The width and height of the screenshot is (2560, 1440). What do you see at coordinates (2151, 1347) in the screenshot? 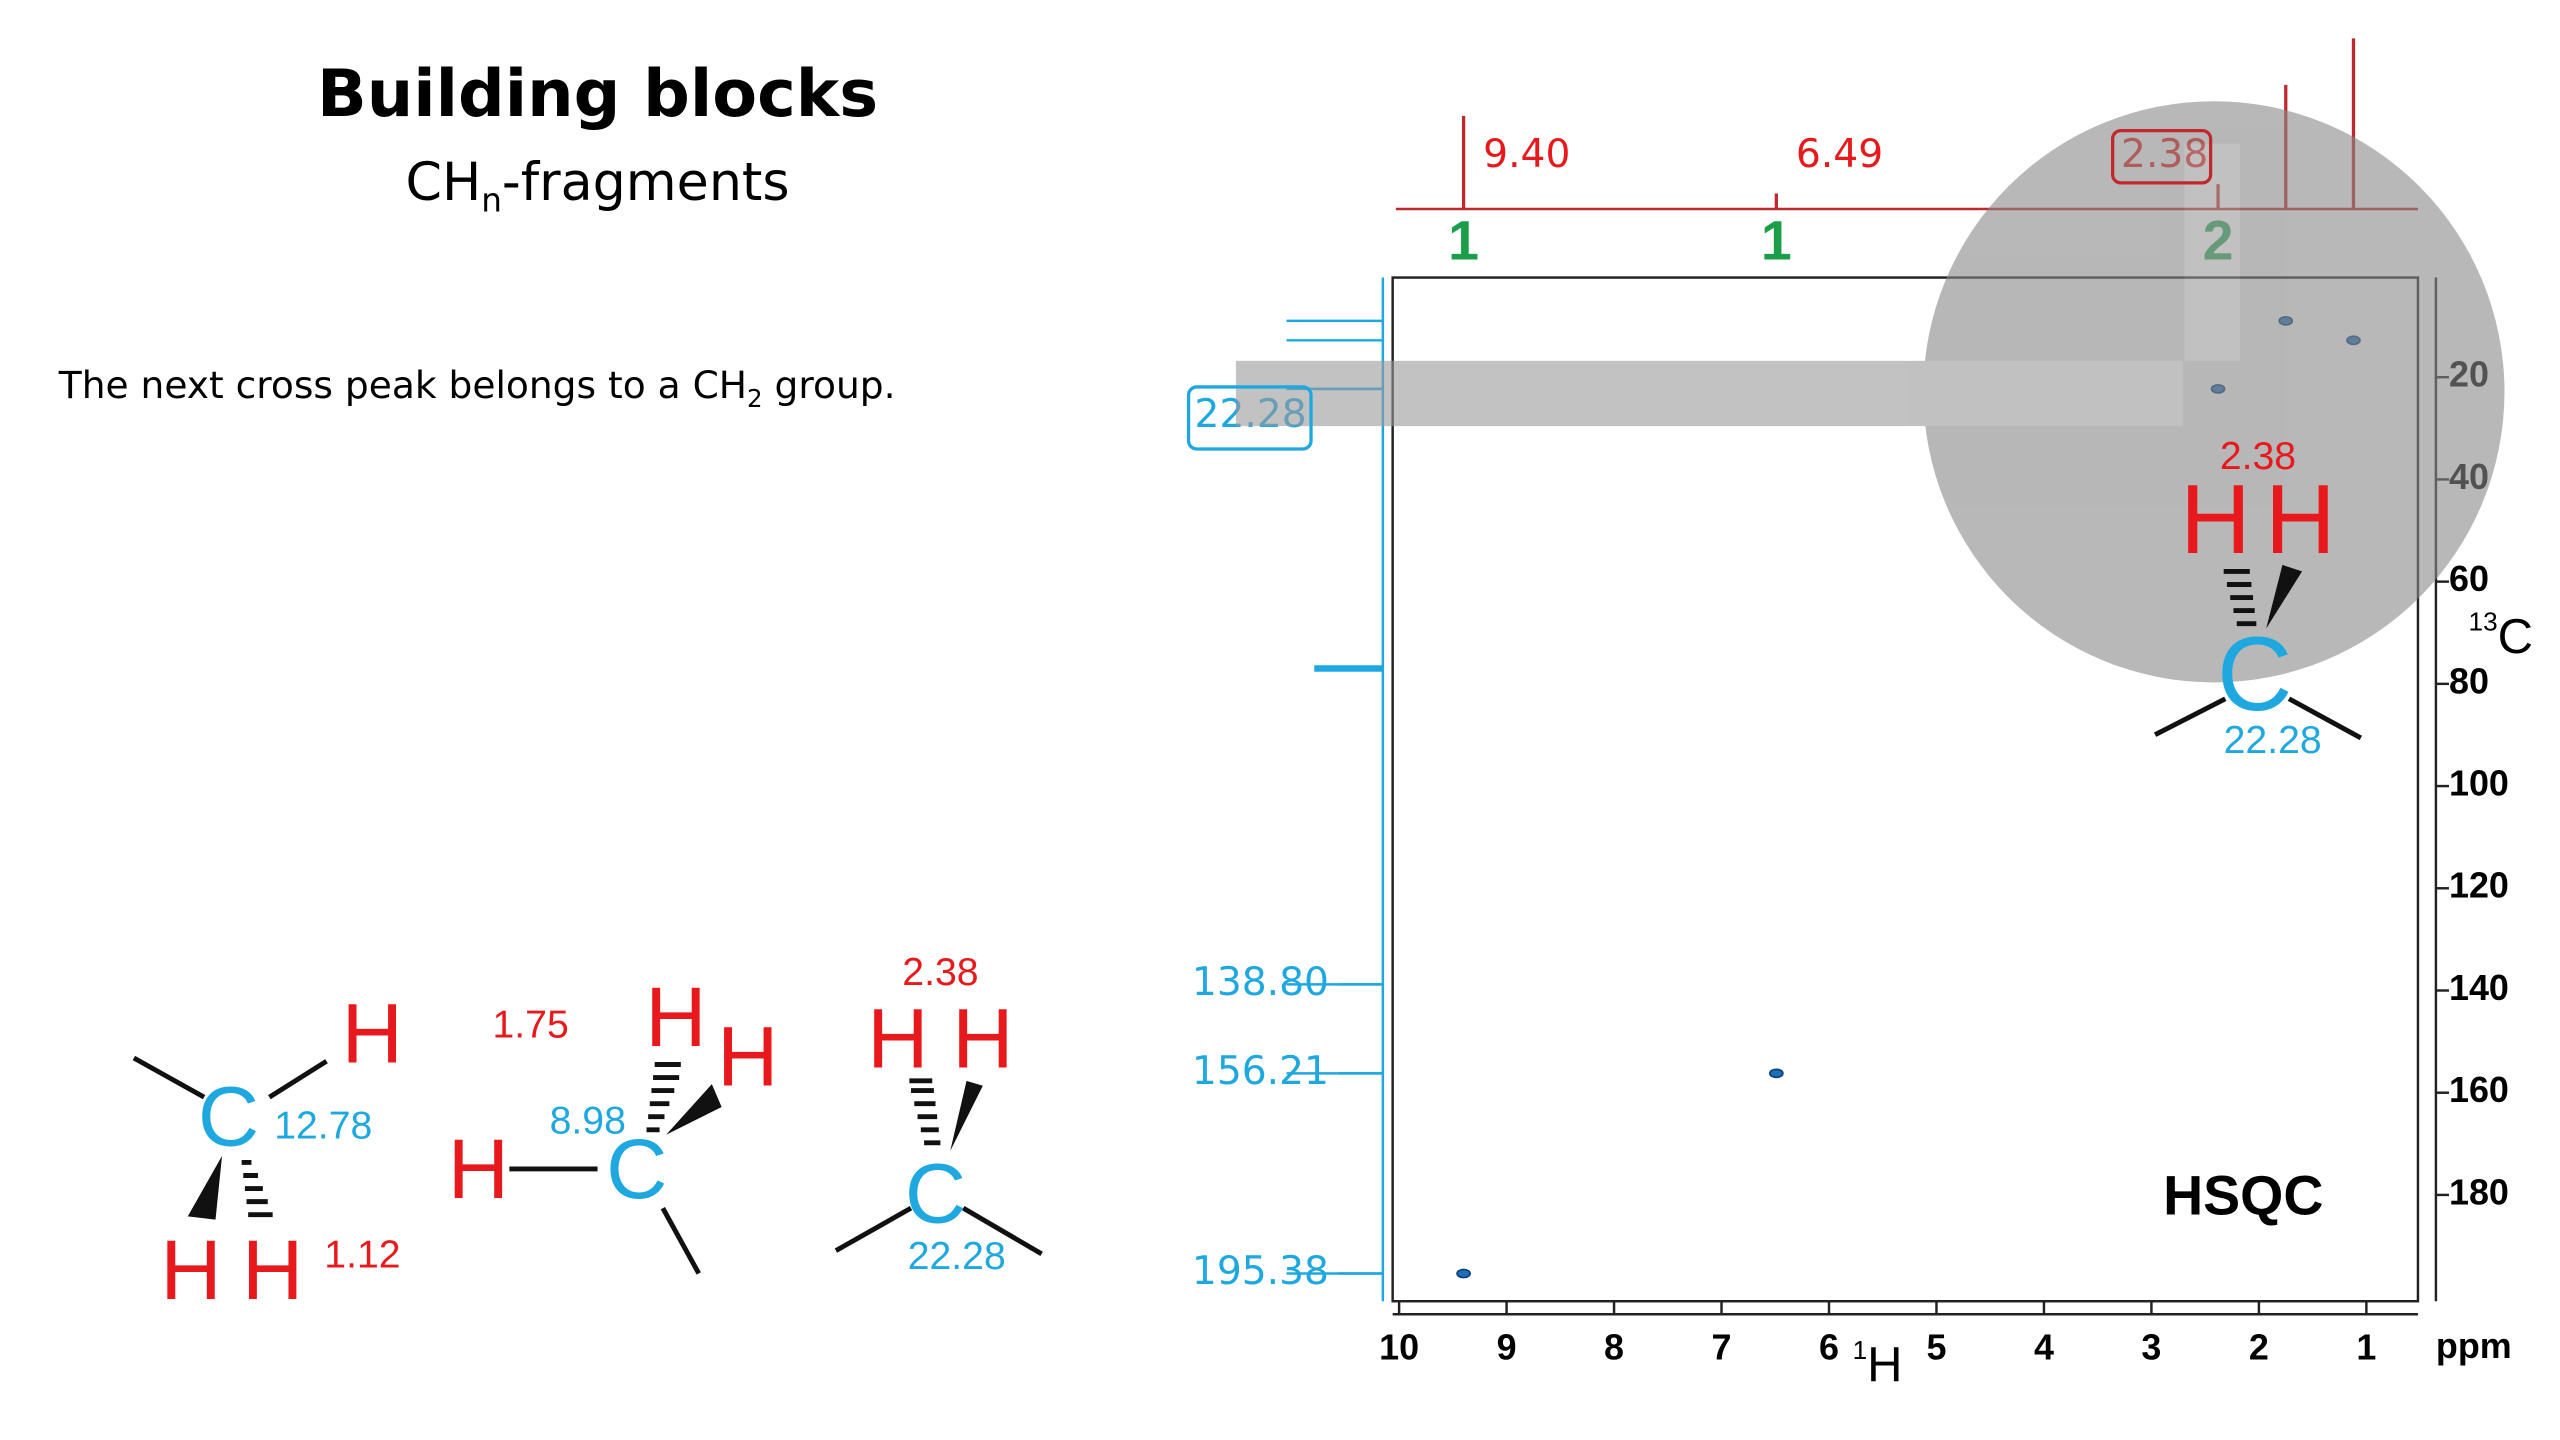
I see `x-tick-label: 3` at bounding box center [2151, 1347].